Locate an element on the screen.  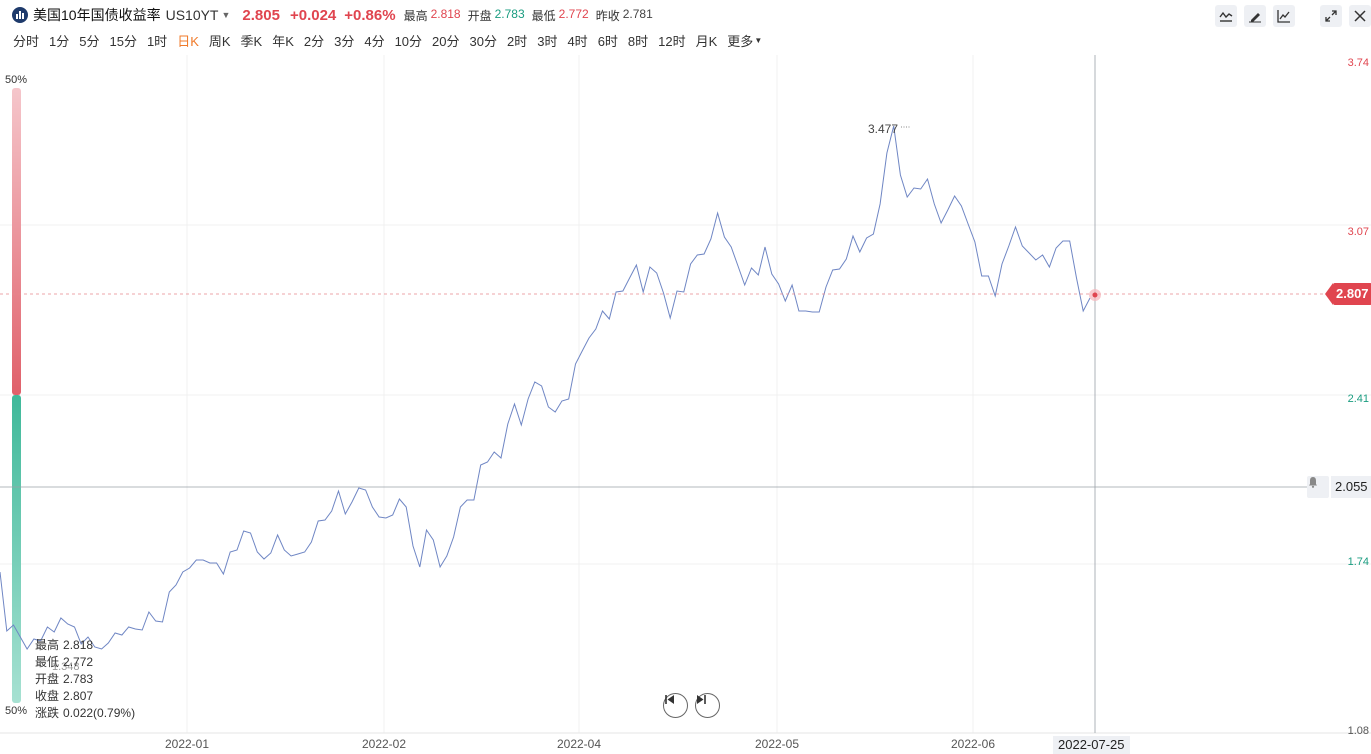
ohlc-value: 2.772 is located at coordinates (78, 662).